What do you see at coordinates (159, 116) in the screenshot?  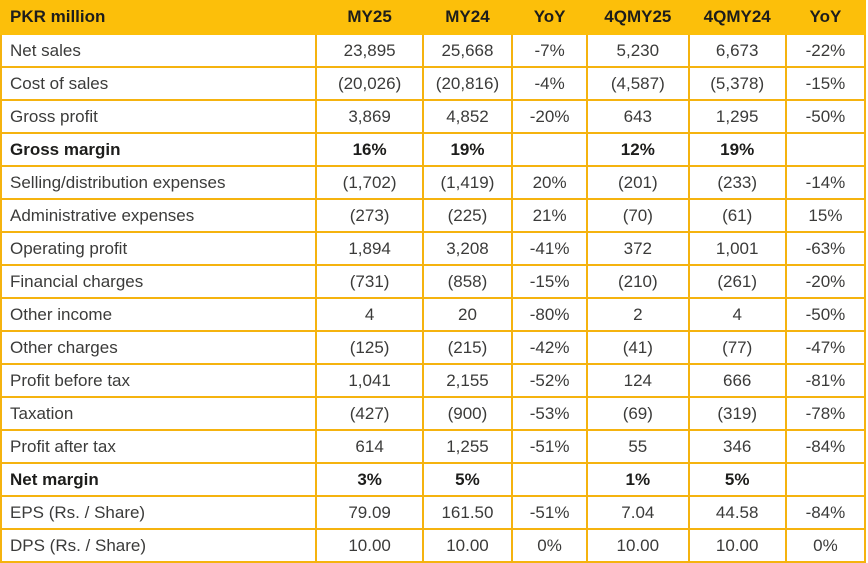 I see `row-label: Gross profit` at bounding box center [159, 116].